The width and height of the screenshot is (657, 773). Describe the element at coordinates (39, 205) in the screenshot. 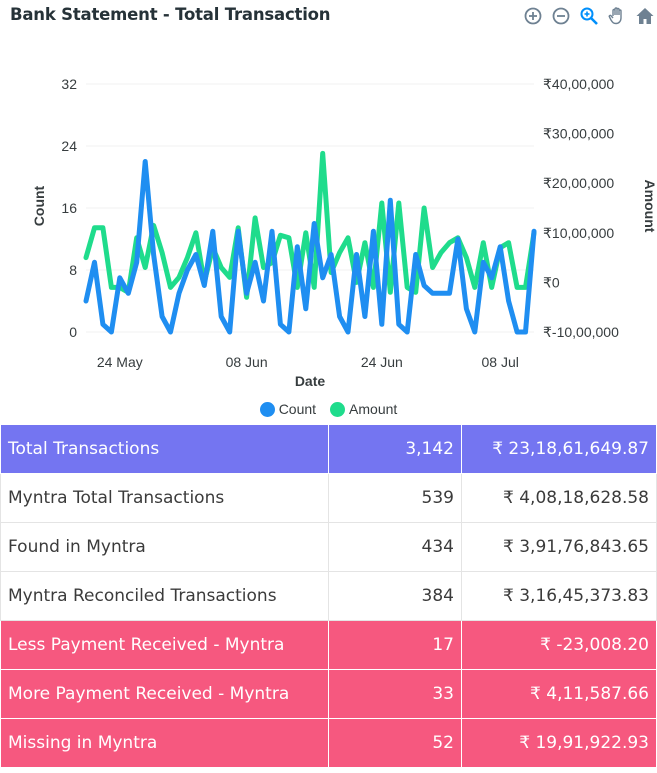

I see `y-left-axis-title: Count` at that location.